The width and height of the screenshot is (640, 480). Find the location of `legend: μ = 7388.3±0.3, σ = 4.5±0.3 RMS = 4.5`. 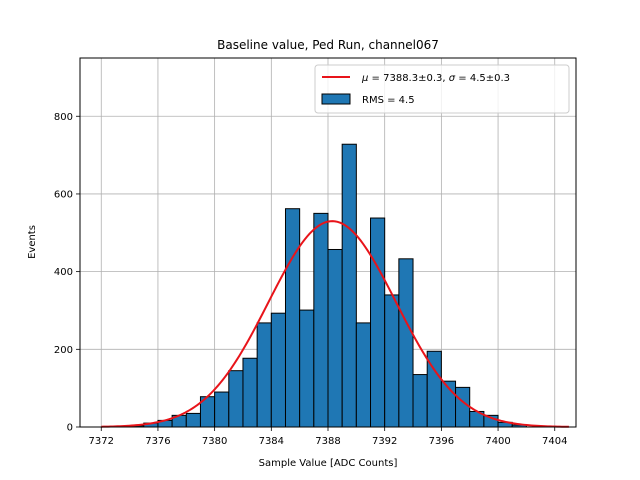

legend: μ = 7388.3±0.3, σ = 4.5±0.3 RMS = 4.5 is located at coordinates (442, 89).